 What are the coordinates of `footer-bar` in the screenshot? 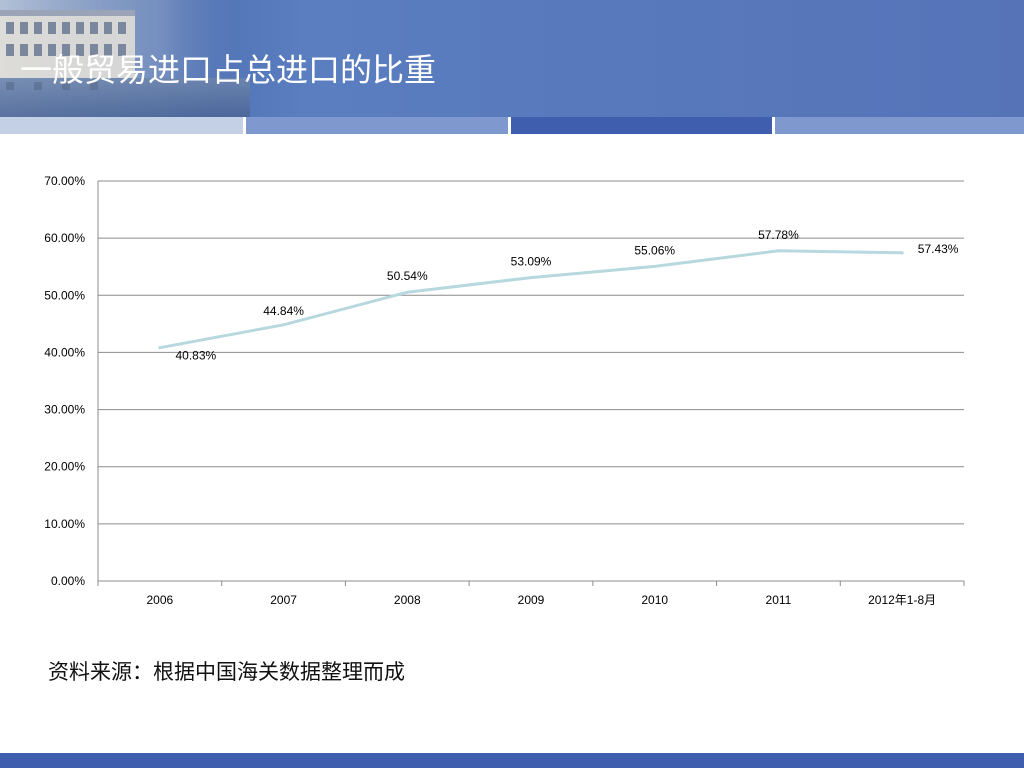 It's located at (512, 760).